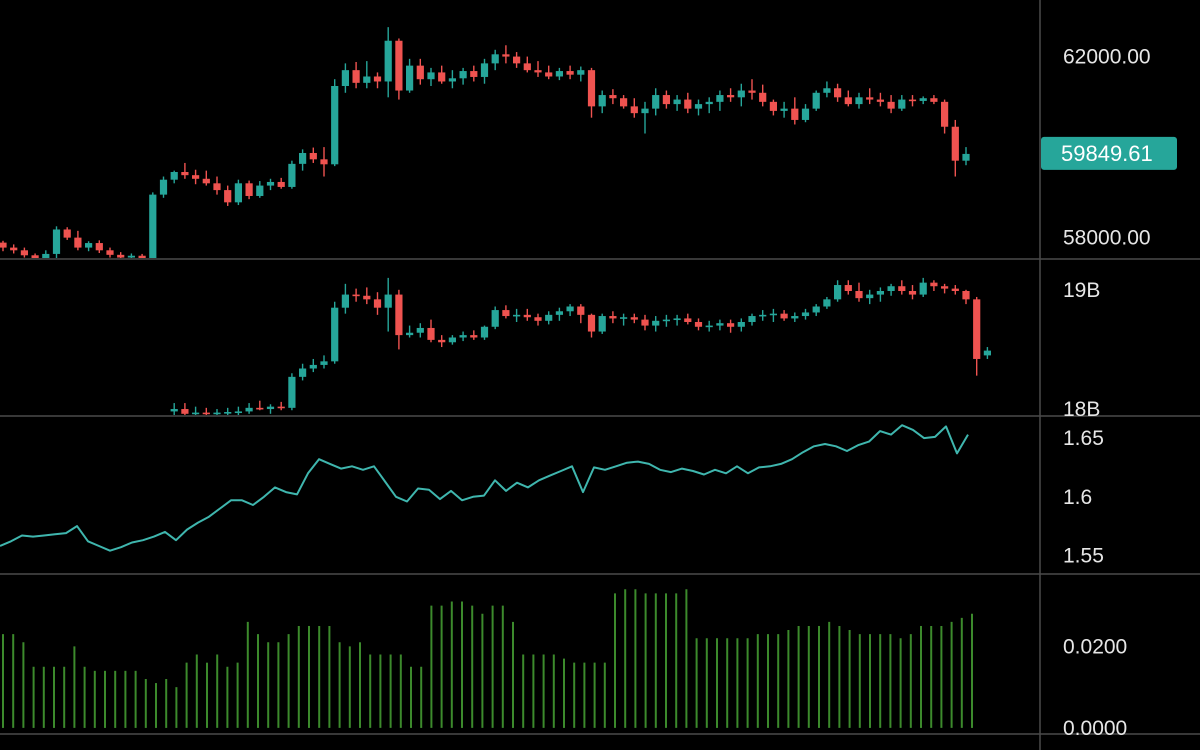 This screenshot has width=1200, height=750. Describe the element at coordinates (487, 658) in the screenshot. I see `histogram-pane` at that location.